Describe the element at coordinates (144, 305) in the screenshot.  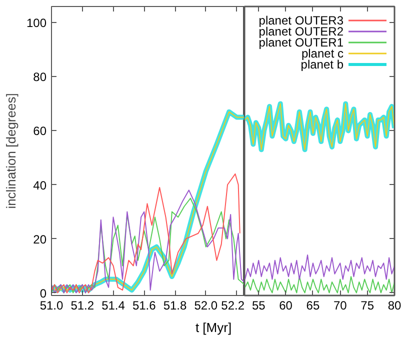
I see `x-tick-label: 51.6` at that location.